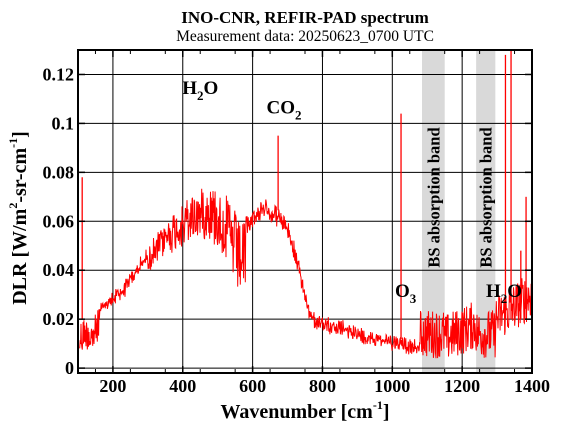 This screenshot has width=567, height=425. Describe the element at coordinates (69, 368) in the screenshot. I see `y-tick-label: 0` at that location.